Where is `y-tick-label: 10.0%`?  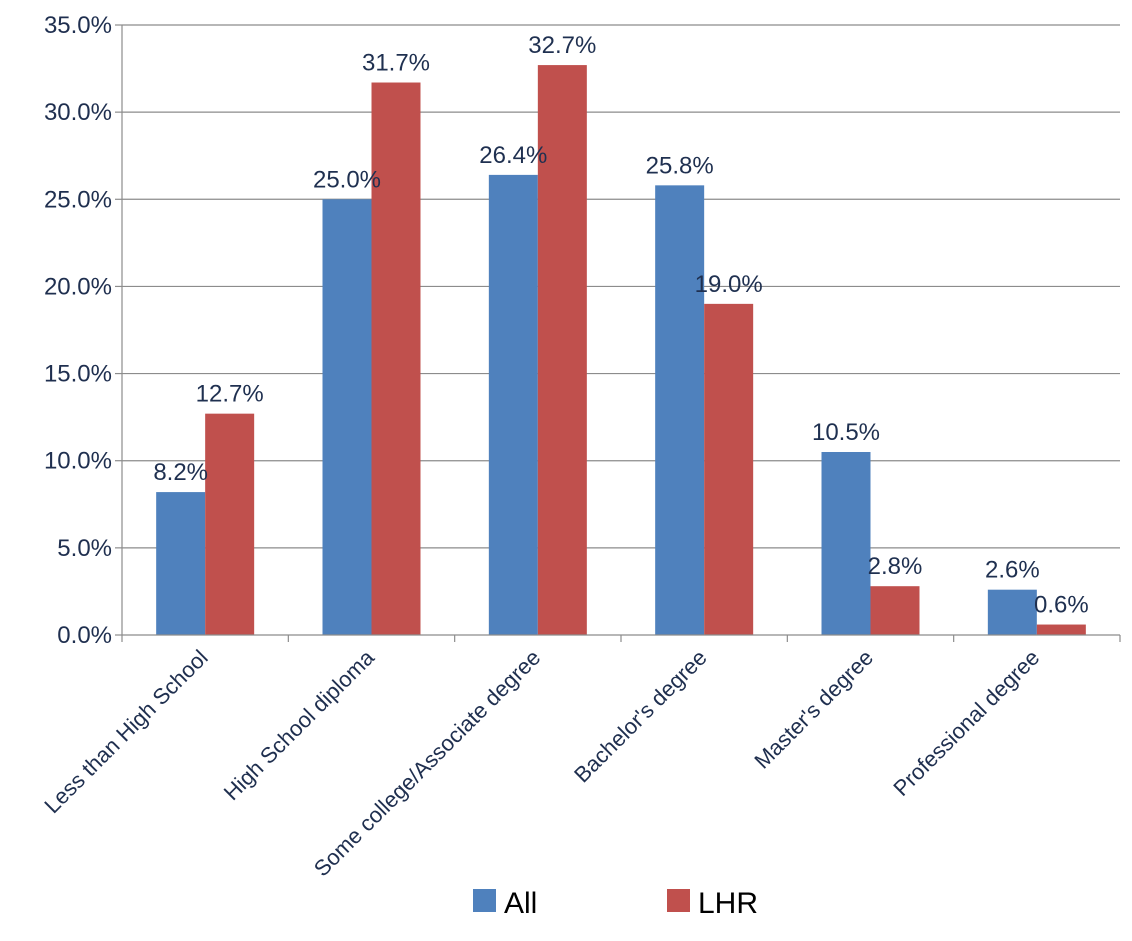
y-tick-label: 10.0% is located at coordinates (78, 461).